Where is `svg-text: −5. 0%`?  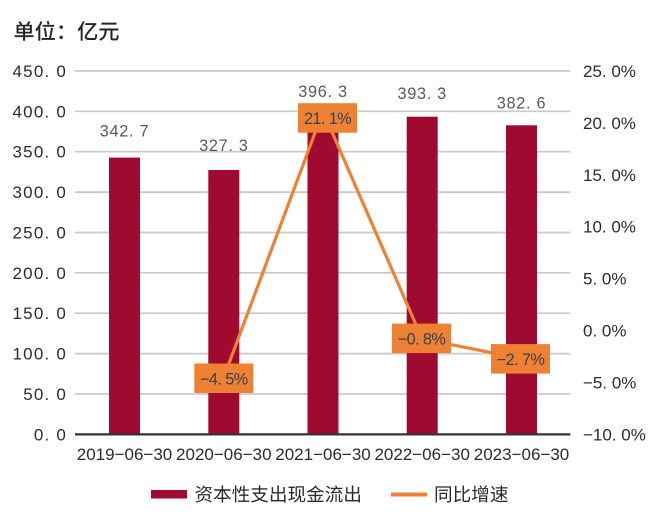
svg-text: −5. 0% is located at coordinates (609, 383).